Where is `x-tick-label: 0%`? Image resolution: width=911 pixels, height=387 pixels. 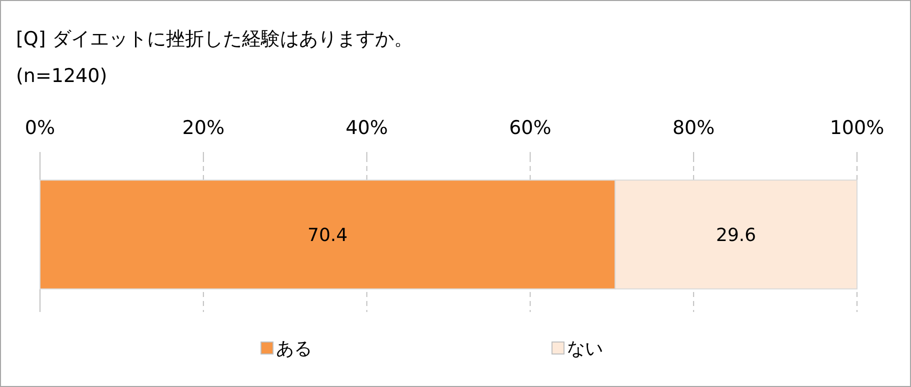 x-tick-label: 0% is located at coordinates (40, 128).